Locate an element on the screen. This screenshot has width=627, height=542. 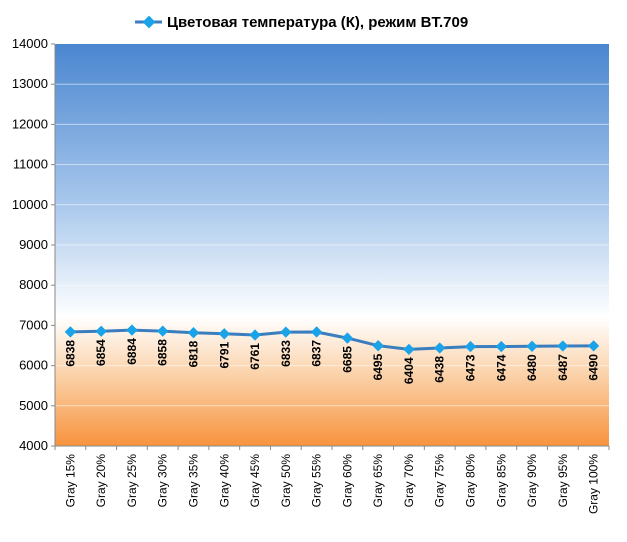
x-tick-label: Gray 30% is located at coordinates (163, 481).